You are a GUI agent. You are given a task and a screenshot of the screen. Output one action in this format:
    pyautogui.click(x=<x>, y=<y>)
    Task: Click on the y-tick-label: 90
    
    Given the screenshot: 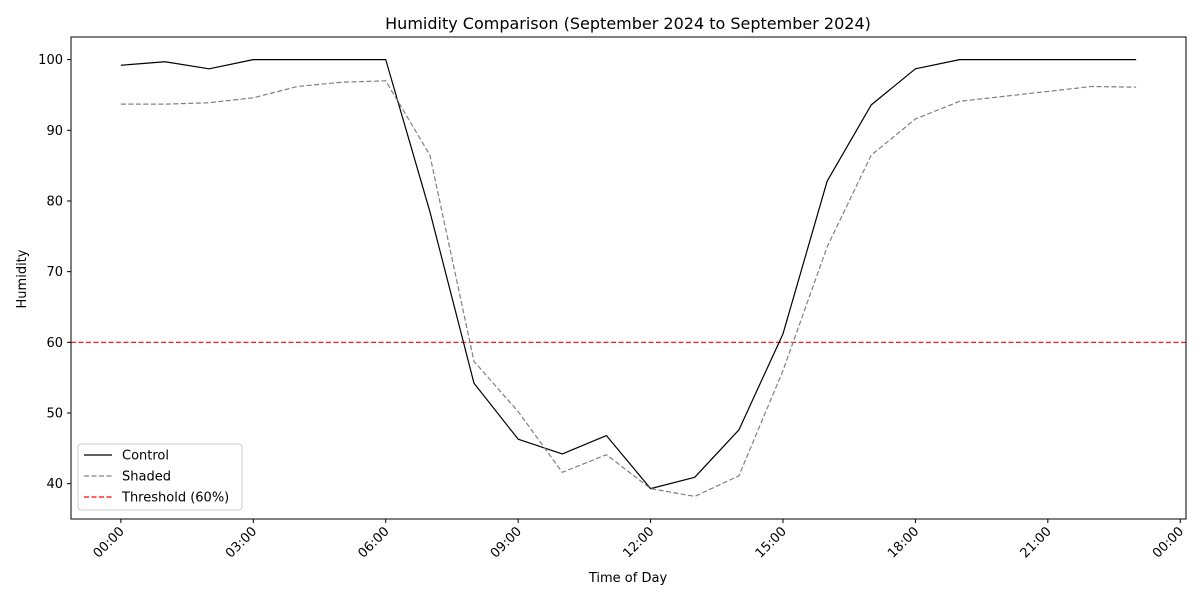 What is the action you would take?
    pyautogui.click(x=54, y=131)
    